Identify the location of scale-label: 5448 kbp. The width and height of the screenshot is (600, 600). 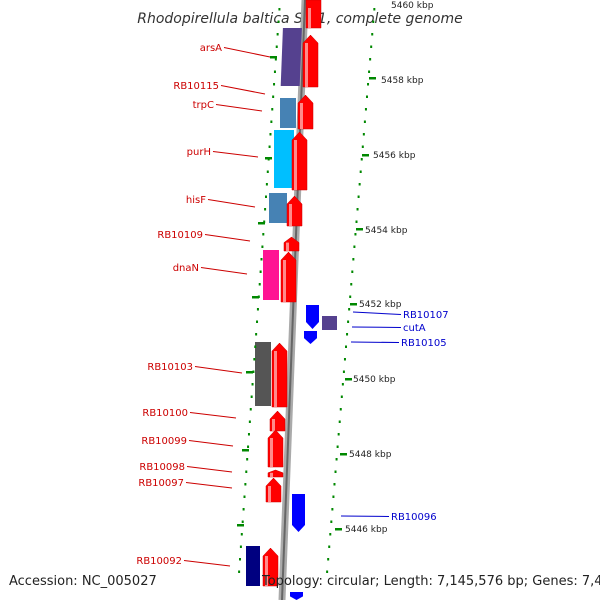
(370, 455).